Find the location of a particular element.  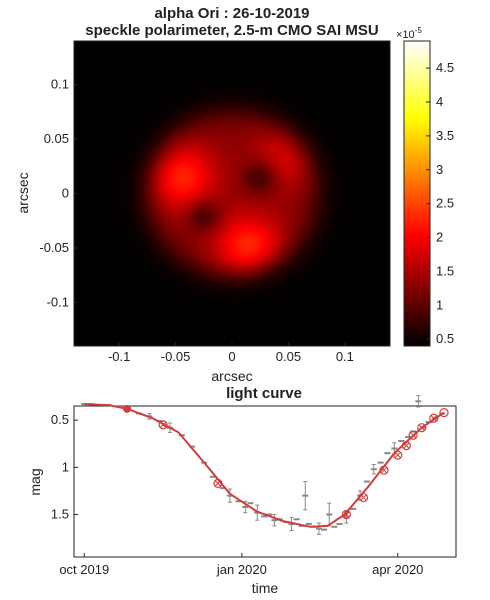

colorbar-tick-label: 3 is located at coordinates (439, 169).